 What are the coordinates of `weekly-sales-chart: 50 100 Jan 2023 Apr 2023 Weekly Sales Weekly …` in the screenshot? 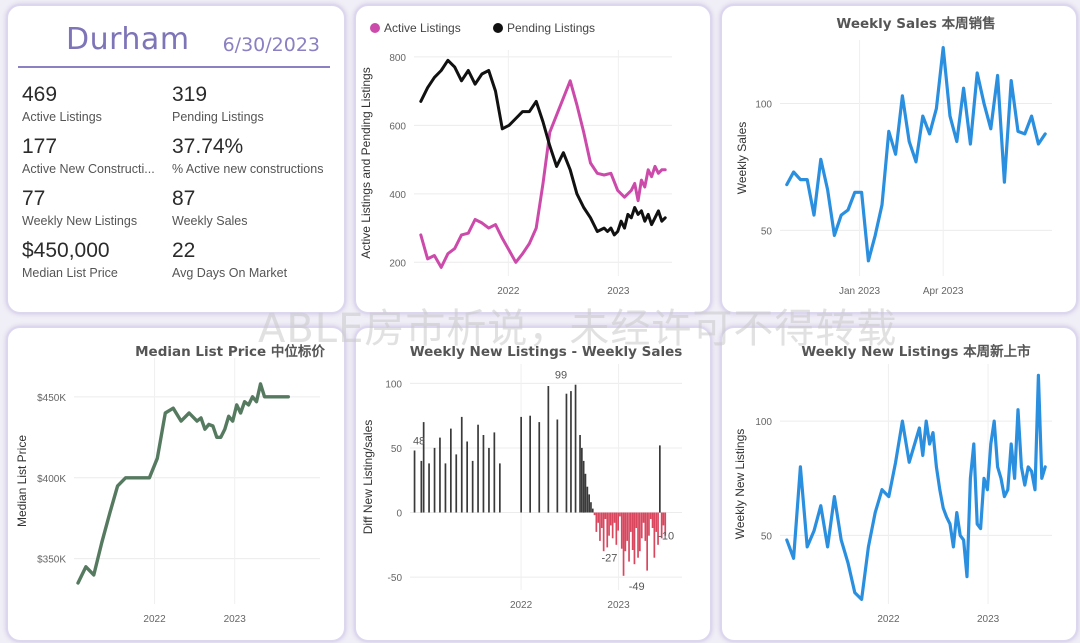 It's located at (893, 156).